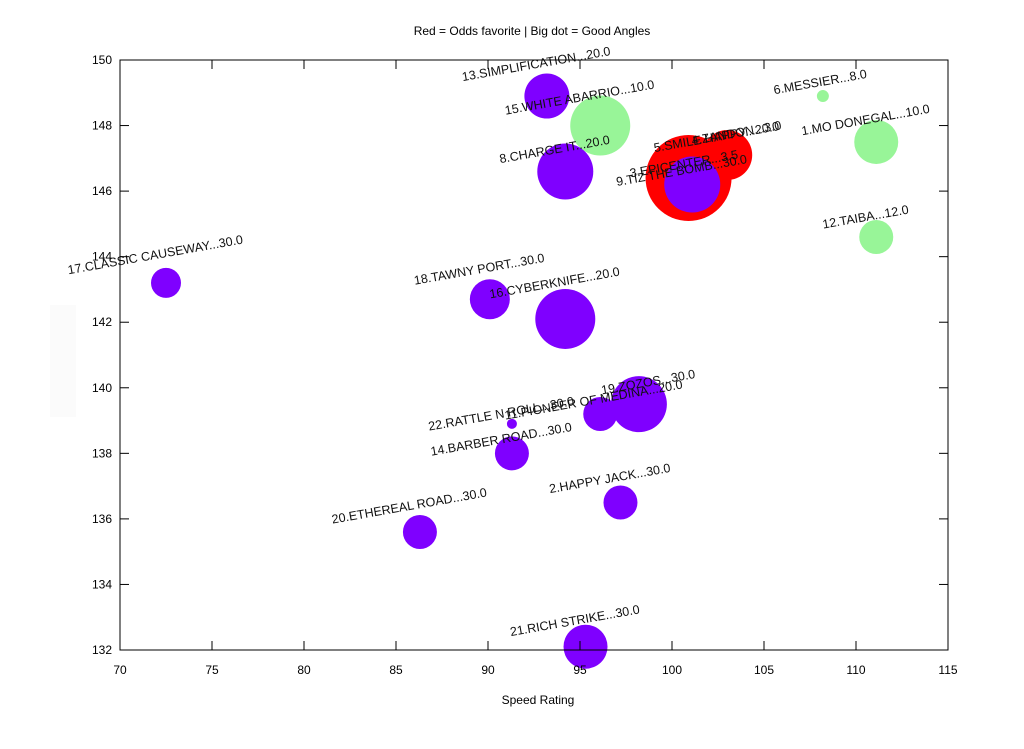 The image size is (1024, 749). I want to click on y-tick-label: 144, so click(102, 257).